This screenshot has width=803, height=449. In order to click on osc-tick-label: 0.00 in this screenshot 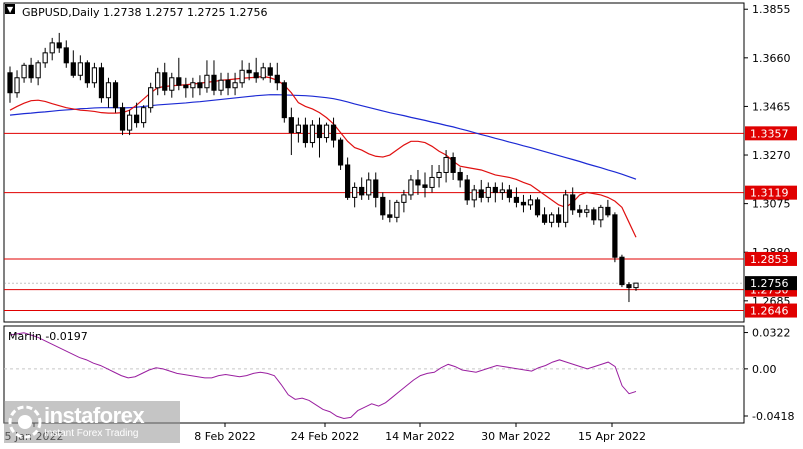, I will do `click(764, 369)`.